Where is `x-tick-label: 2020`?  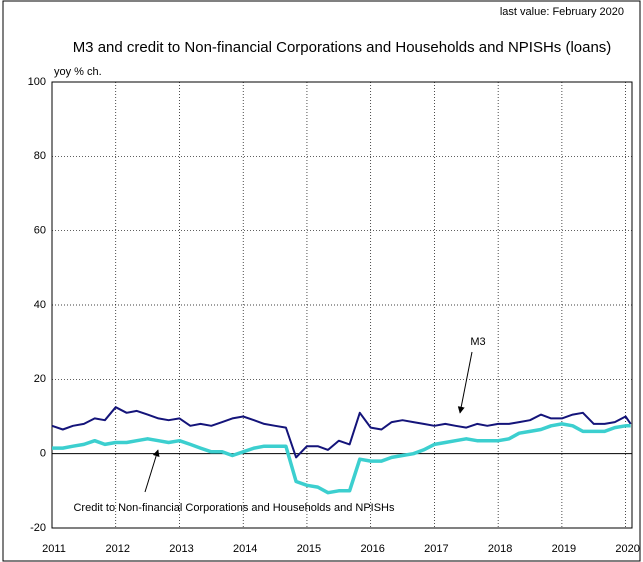
x-tick-label: 2020 is located at coordinates (627, 549).